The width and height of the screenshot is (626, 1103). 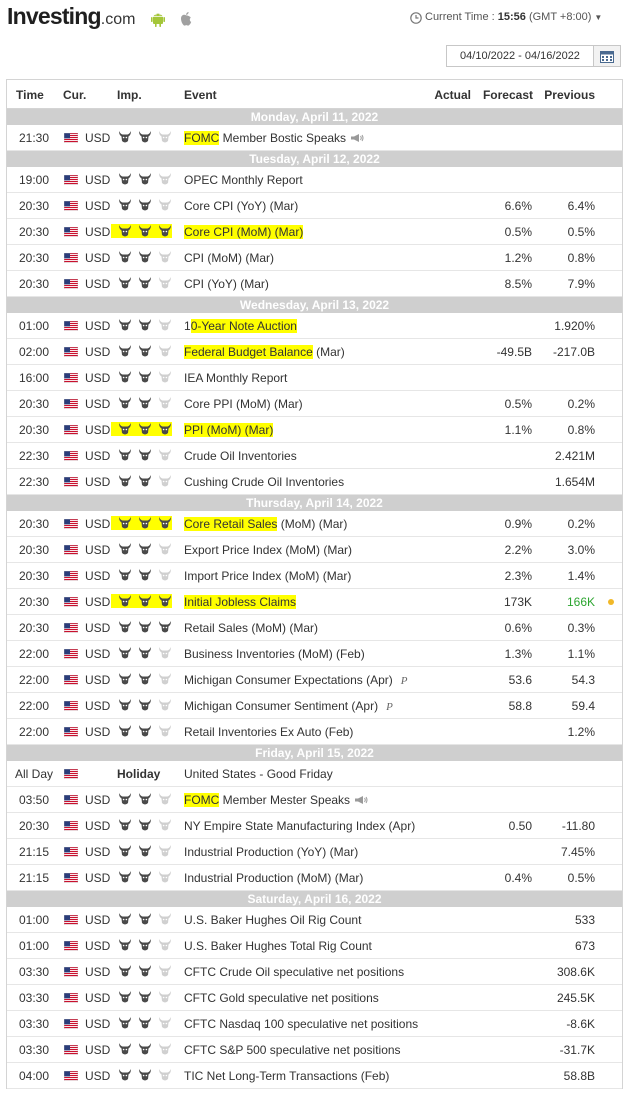 What do you see at coordinates (607, 56) in the screenshot?
I see `calendar-button` at bounding box center [607, 56].